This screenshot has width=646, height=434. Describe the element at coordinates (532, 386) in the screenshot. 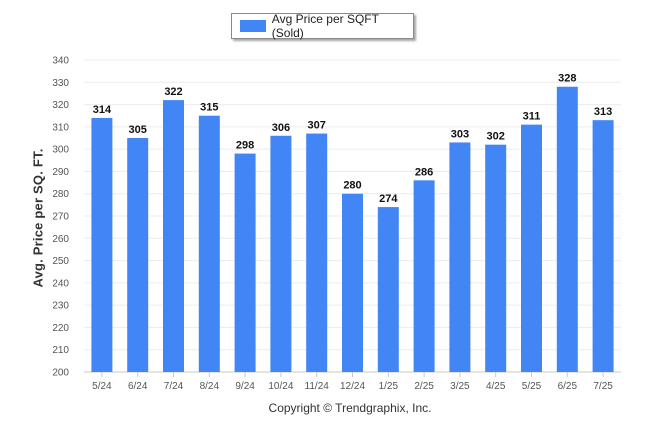

I see `x-tick-label: 5/25` at that location.